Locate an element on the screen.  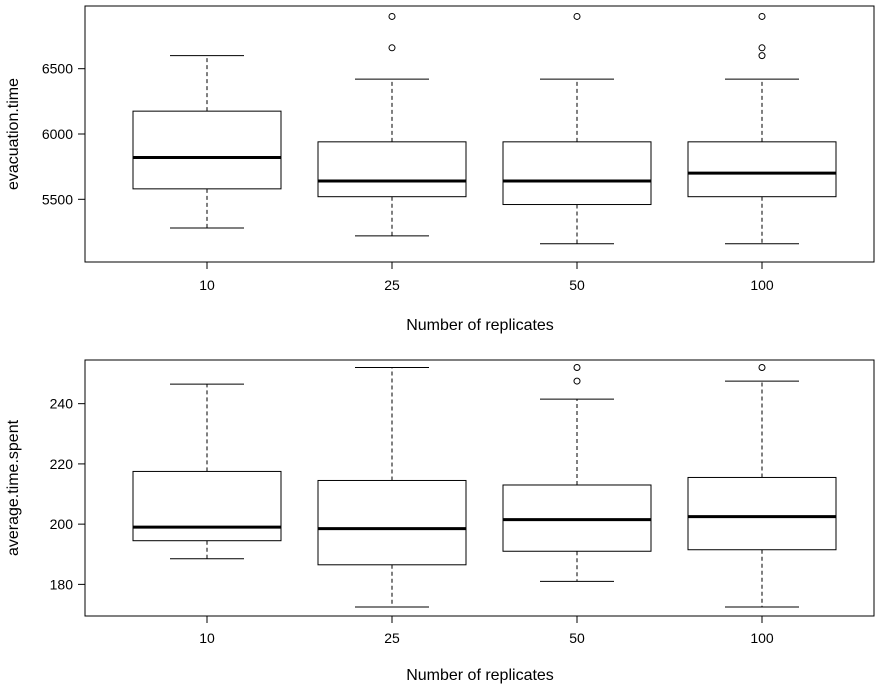
y-tick-label: 180 is located at coordinates (62, 584).